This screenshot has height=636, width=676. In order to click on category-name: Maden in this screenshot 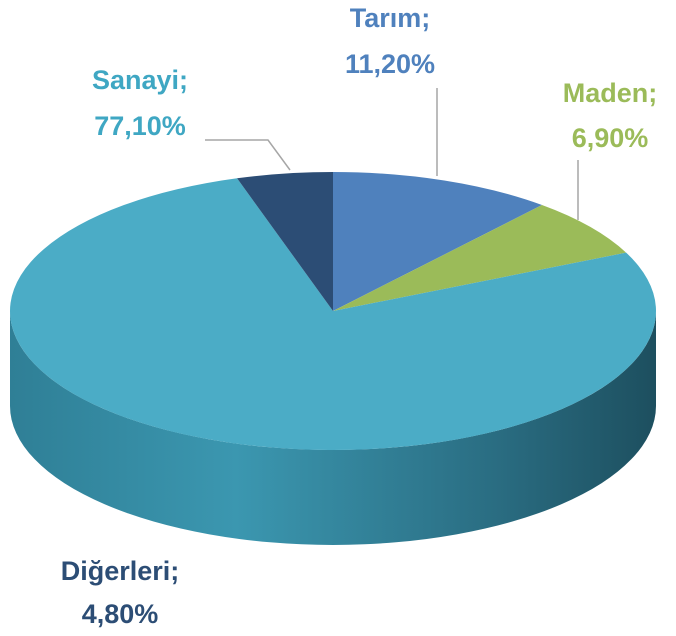, I will do `click(606, 93)`.